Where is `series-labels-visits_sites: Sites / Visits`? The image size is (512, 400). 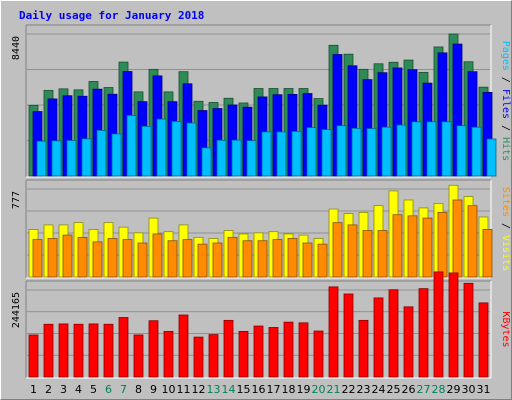 series-labels-visits_sites: Sites / Visits is located at coordinates (505, 229).